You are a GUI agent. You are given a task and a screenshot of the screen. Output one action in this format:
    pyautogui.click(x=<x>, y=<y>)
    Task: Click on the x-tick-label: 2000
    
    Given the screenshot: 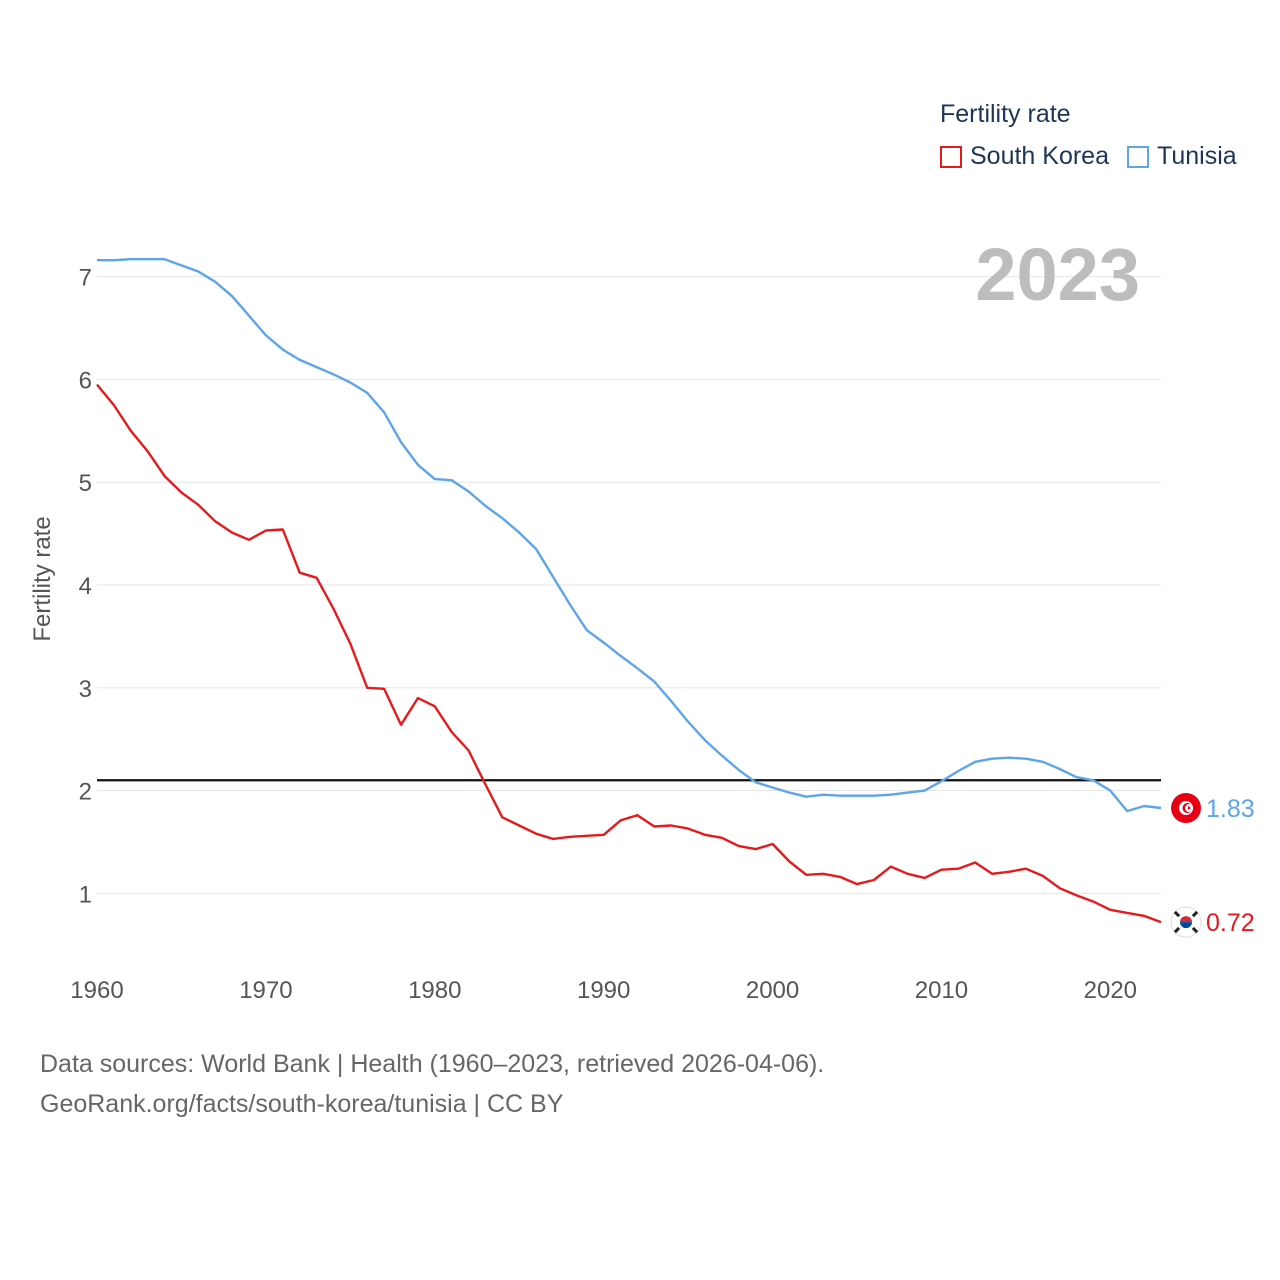 What is the action you would take?
    pyautogui.click(x=772, y=990)
    